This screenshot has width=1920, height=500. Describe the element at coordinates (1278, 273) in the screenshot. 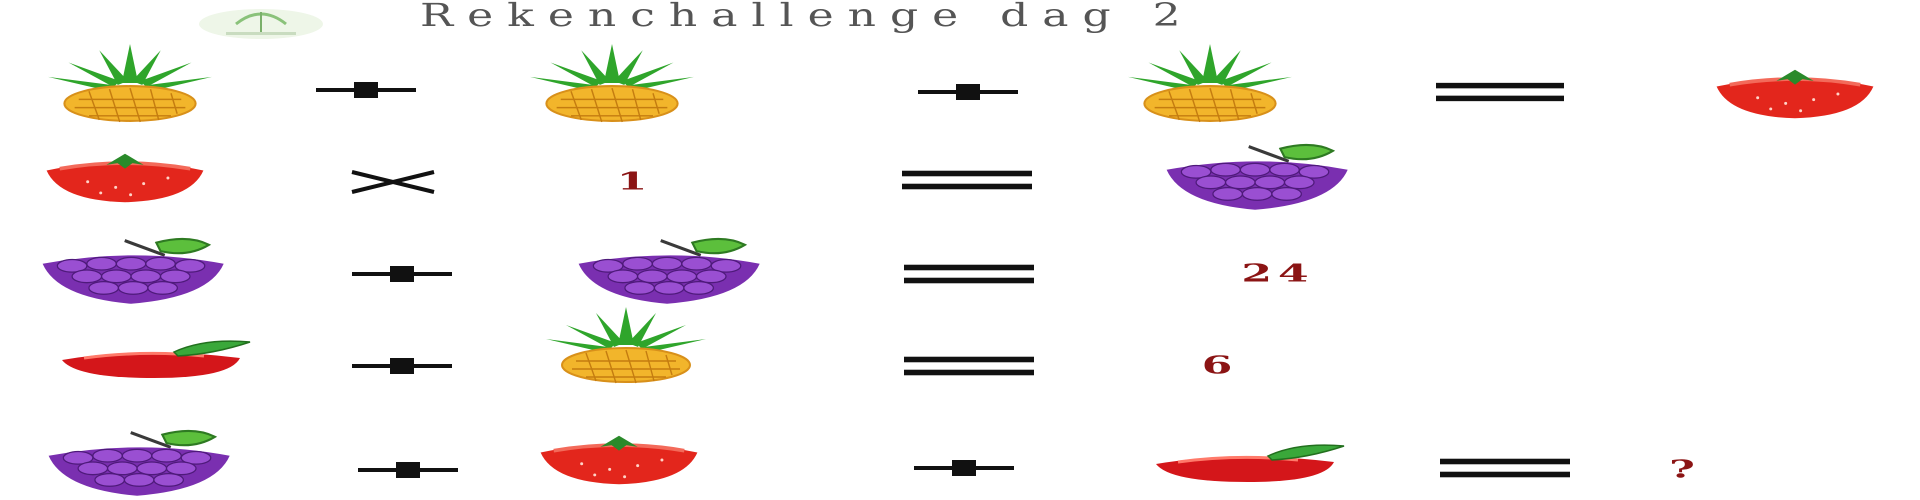

I see `result-24: 24` at that location.